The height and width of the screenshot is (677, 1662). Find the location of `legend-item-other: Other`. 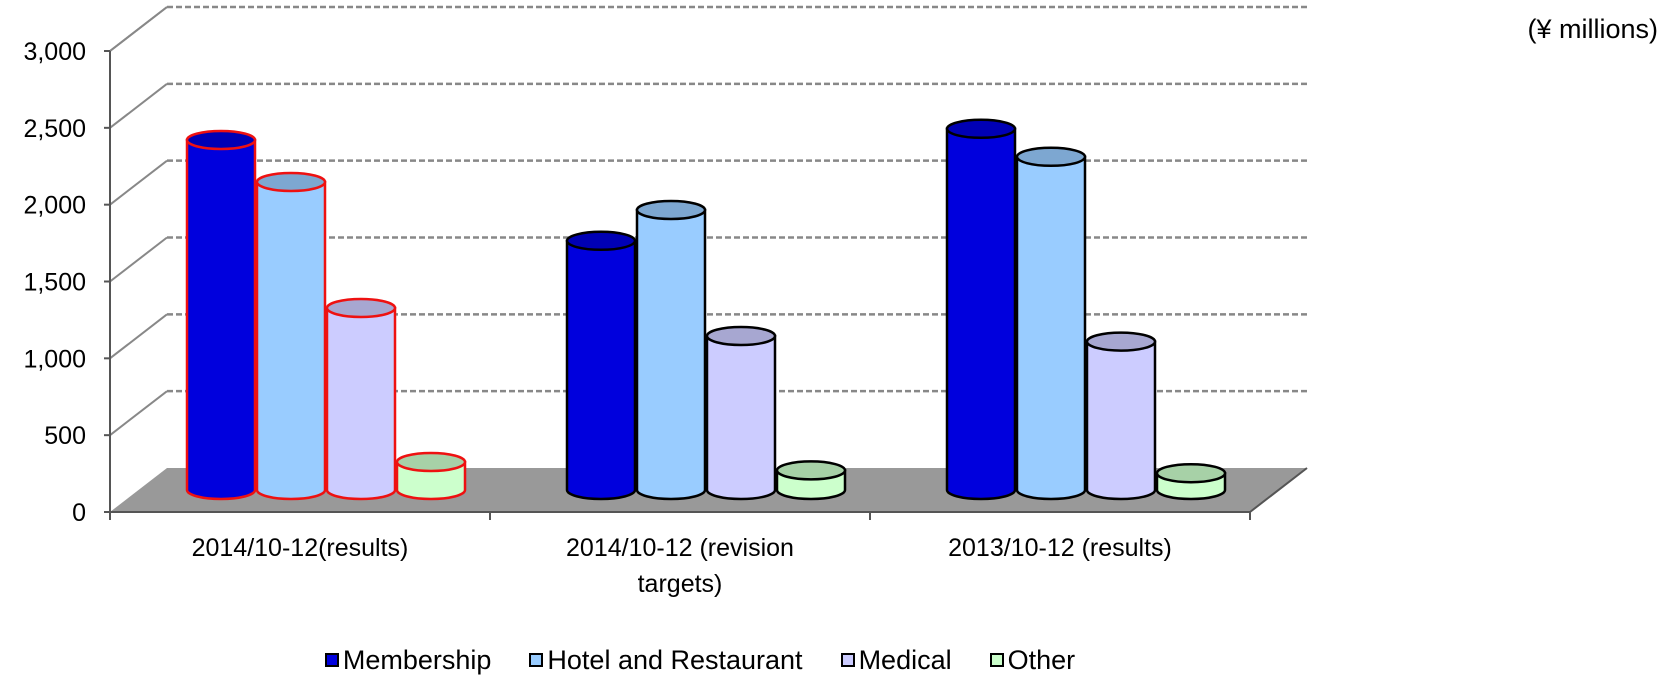

legend-item-other: Other is located at coordinates (1032, 660).